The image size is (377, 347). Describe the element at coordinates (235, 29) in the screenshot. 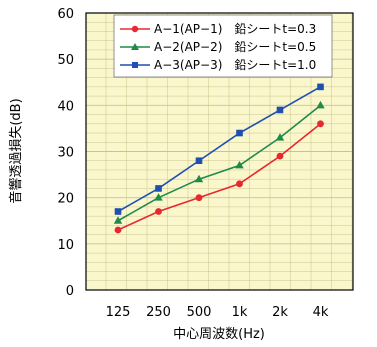

I see `legend-label-1: A−1(AP−1) 鉛シートt=0.3` at that location.